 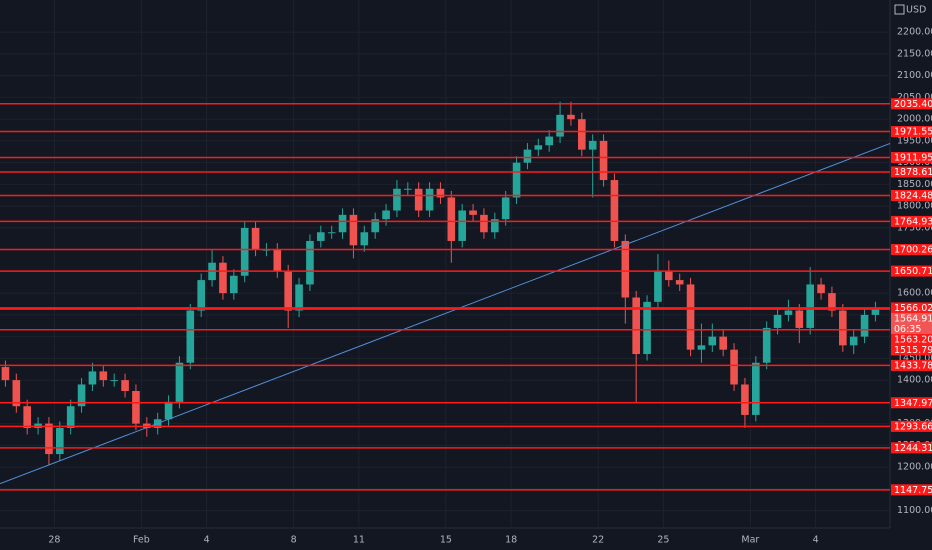 I want to click on x-tick-label: 28, so click(x=54, y=540).